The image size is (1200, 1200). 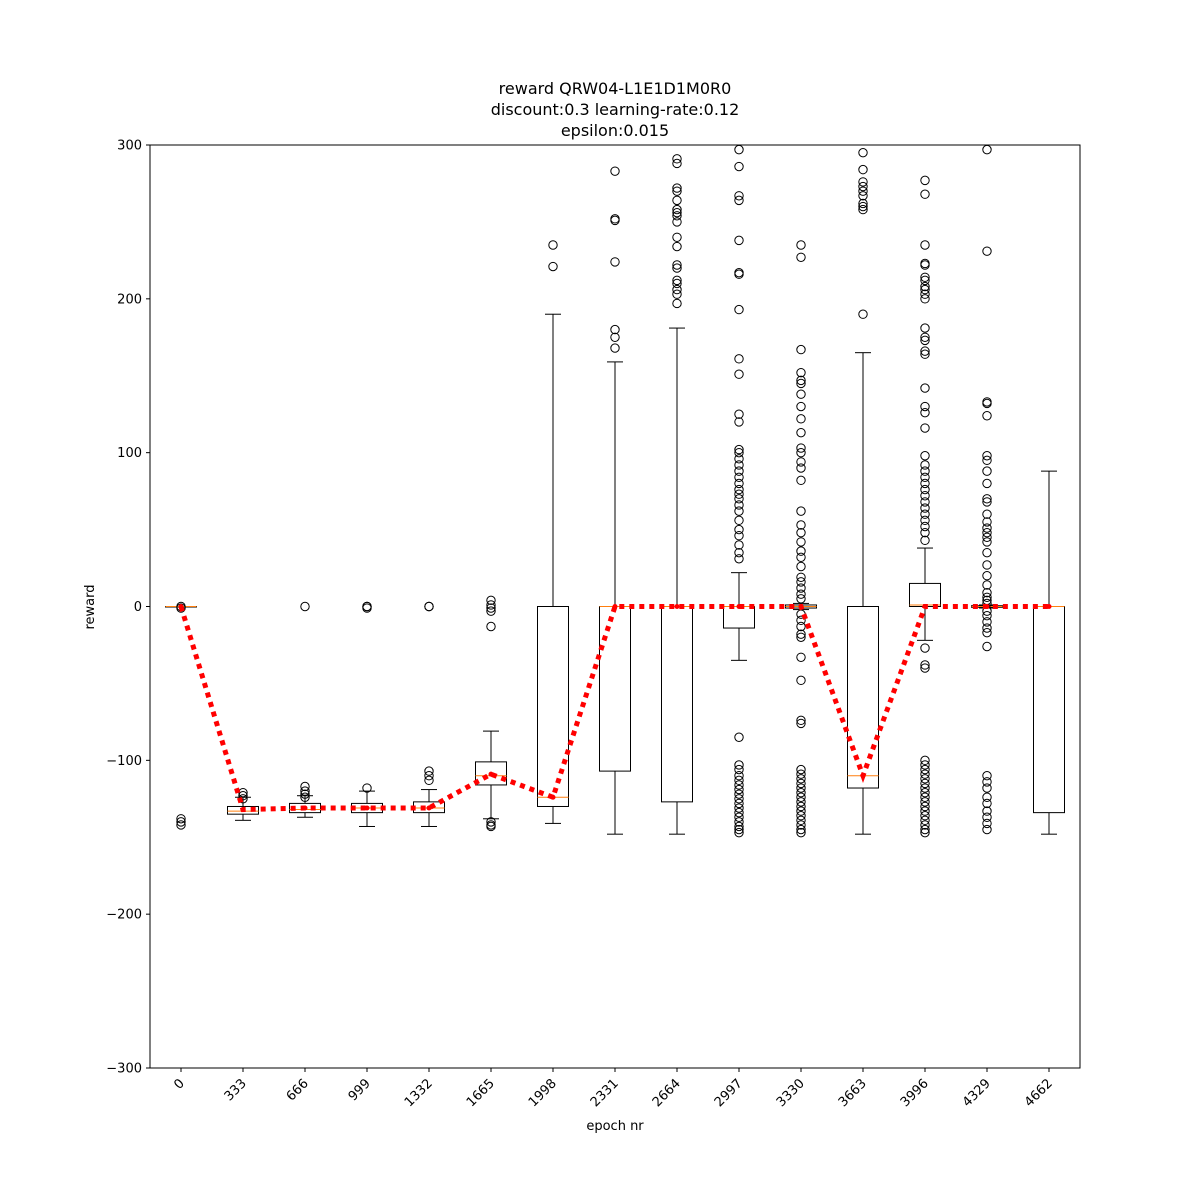 I want to click on x-tick-label-12: 3996, so click(x=915, y=1093).